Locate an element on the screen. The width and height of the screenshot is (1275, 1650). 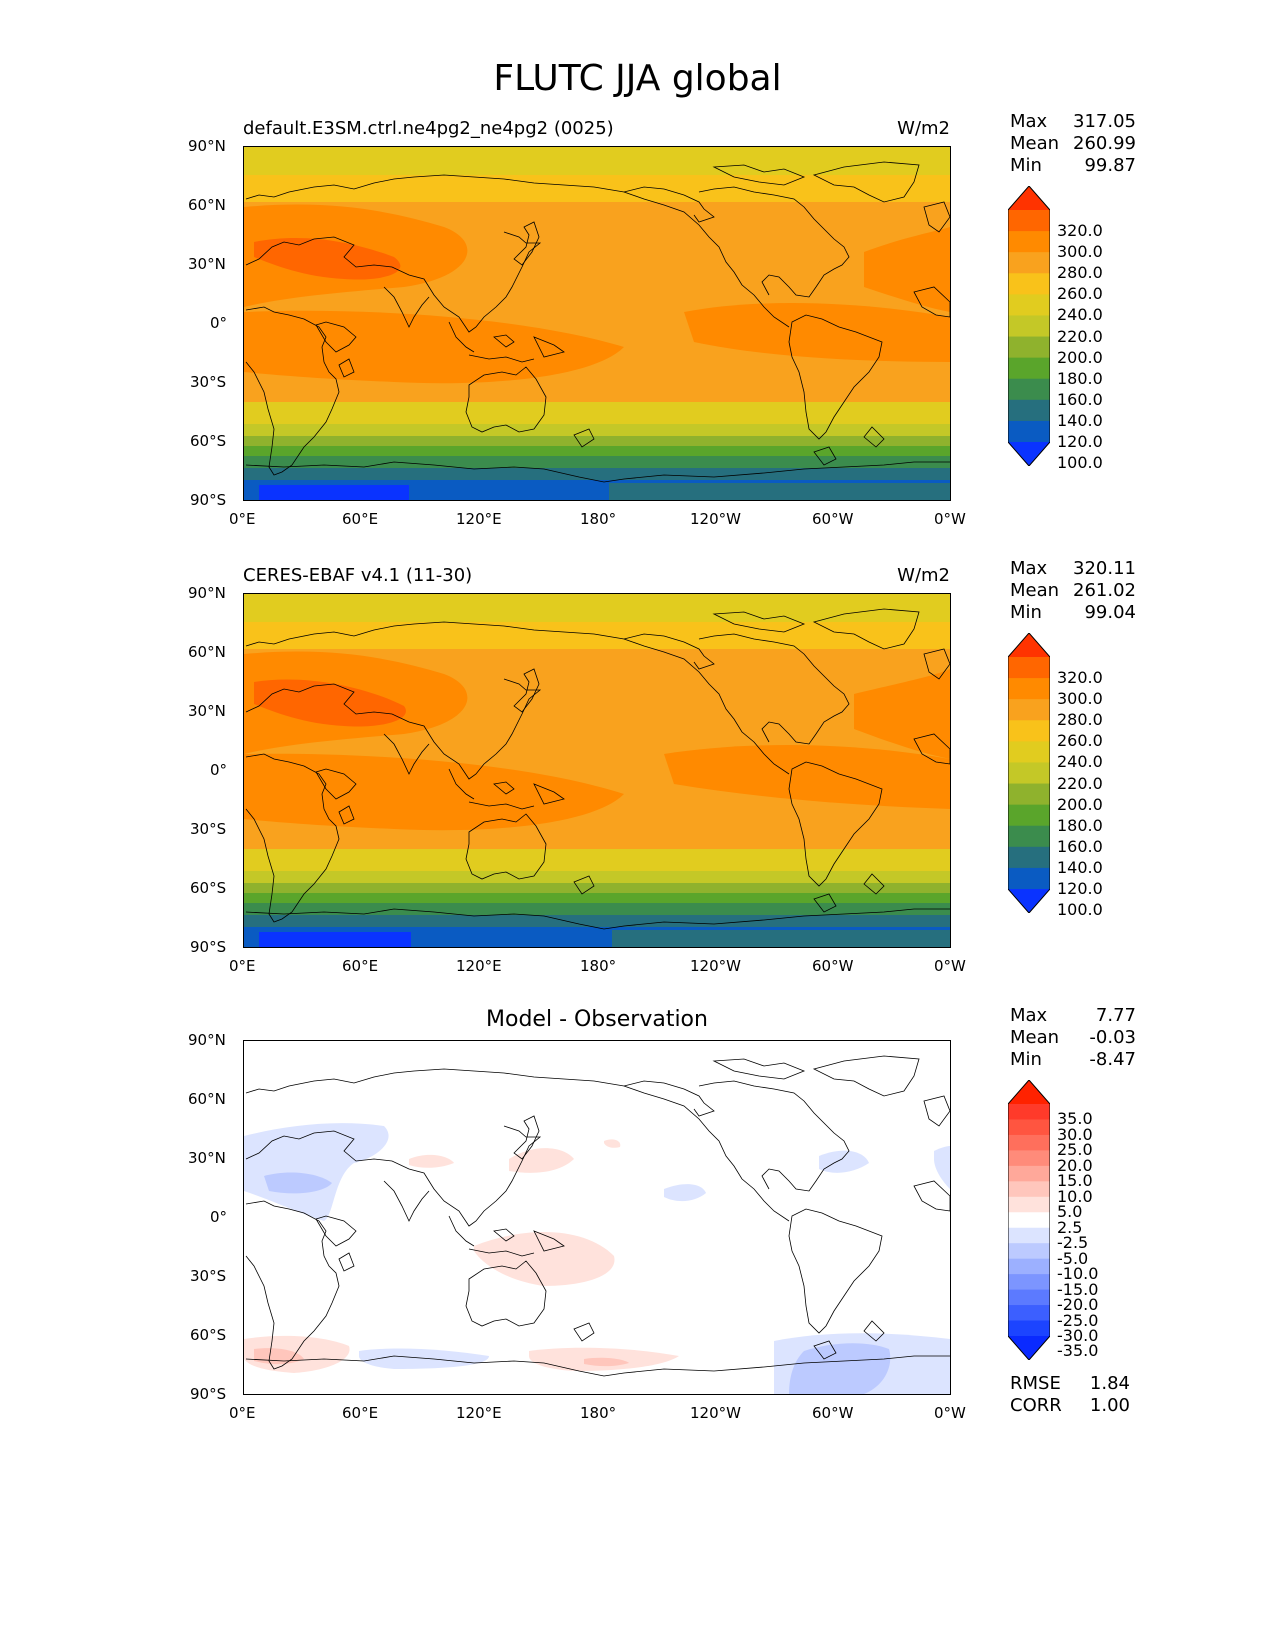
colorbar-tick-label: -20.0 is located at coordinates (1078, 1305).